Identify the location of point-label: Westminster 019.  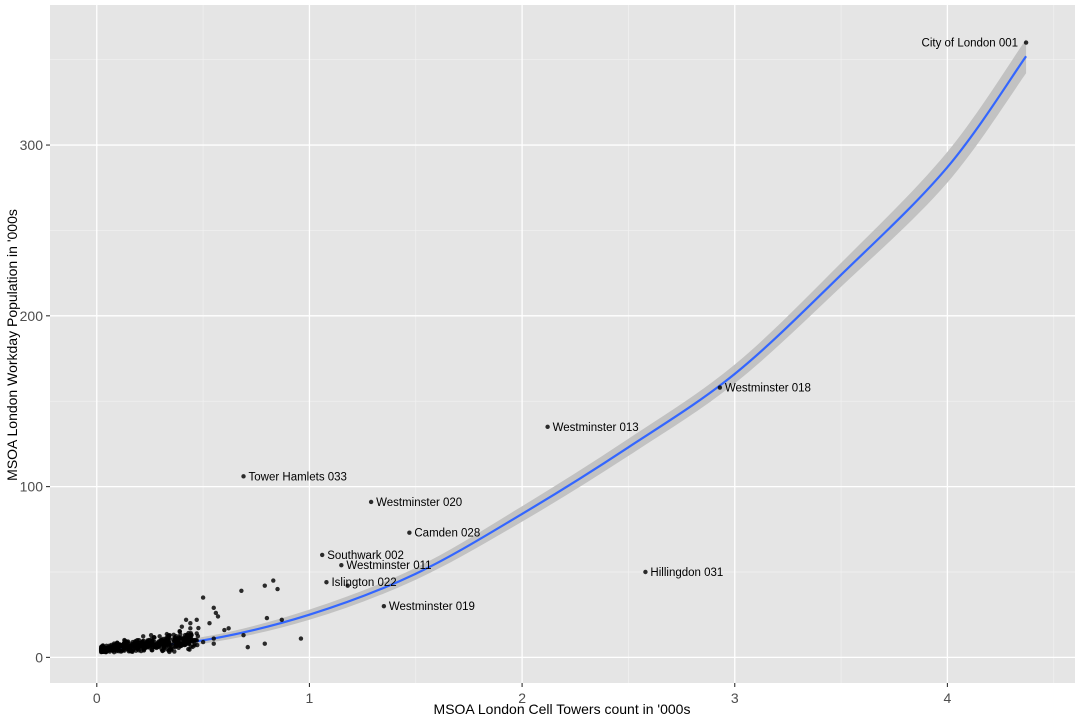
(432, 607).